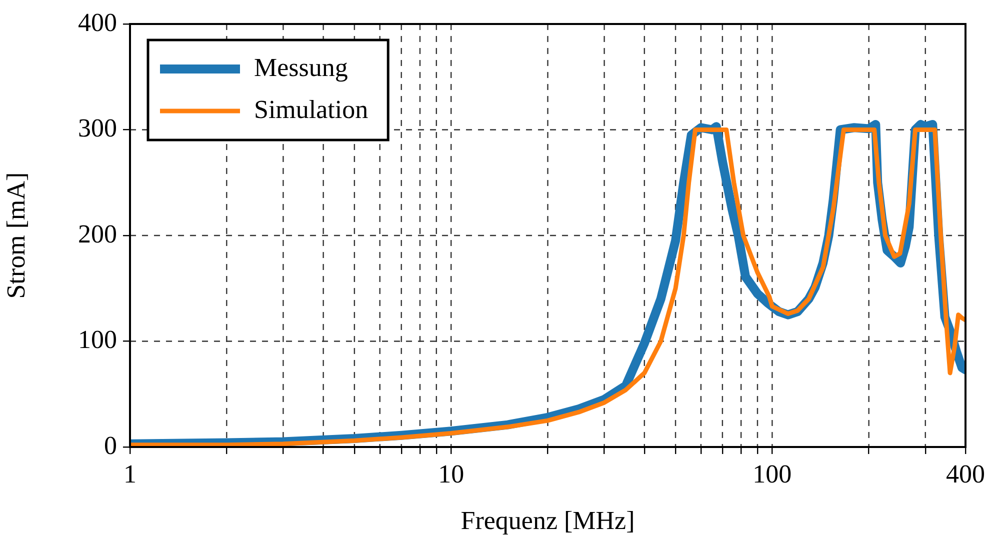  I want to click on x-tick-label: 400, so click(965, 473).